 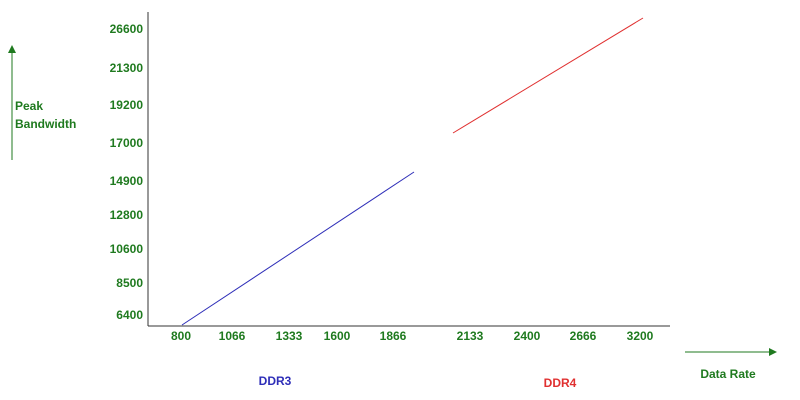 What do you see at coordinates (127, 249) in the screenshot?
I see `y-tick-label: 10600` at bounding box center [127, 249].